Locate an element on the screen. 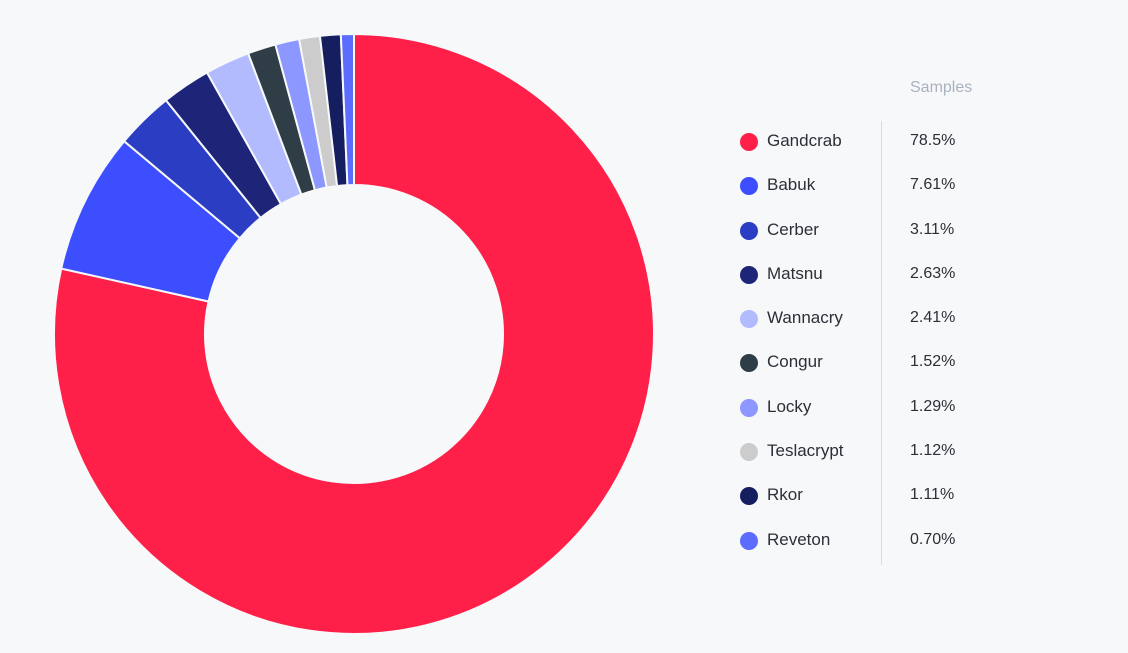 This screenshot has width=1128, height=653. legend-value: 78.5% is located at coordinates (933, 140).